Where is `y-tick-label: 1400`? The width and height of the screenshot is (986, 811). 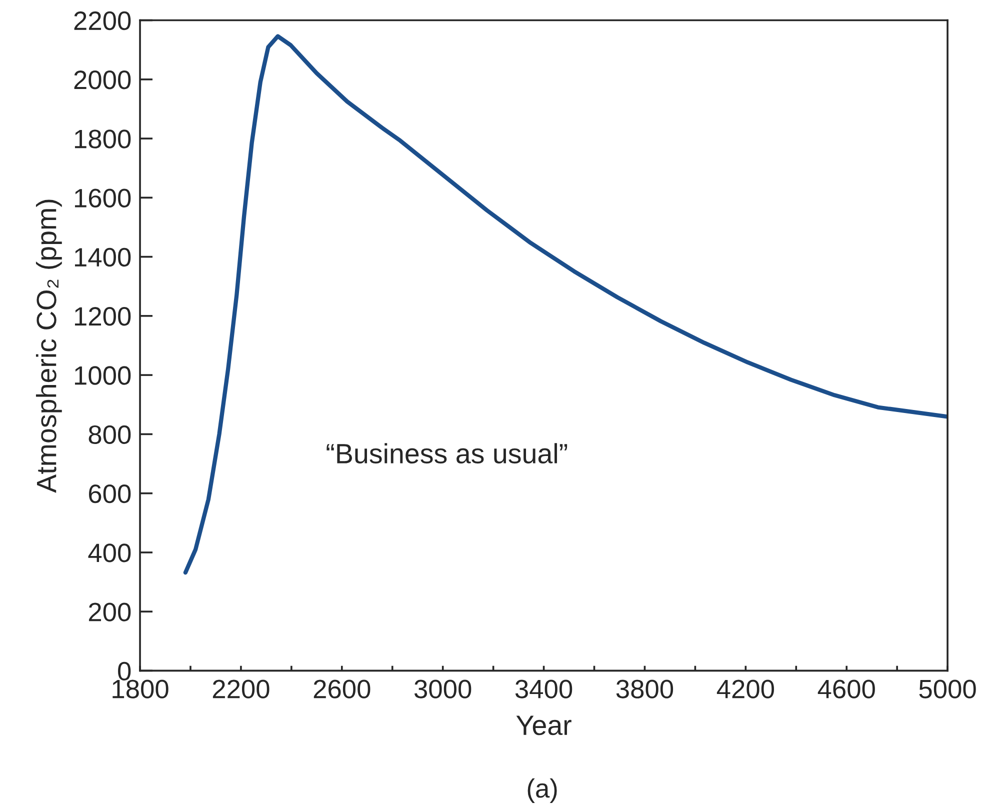 y-tick-label: 1400 is located at coordinates (102, 257).